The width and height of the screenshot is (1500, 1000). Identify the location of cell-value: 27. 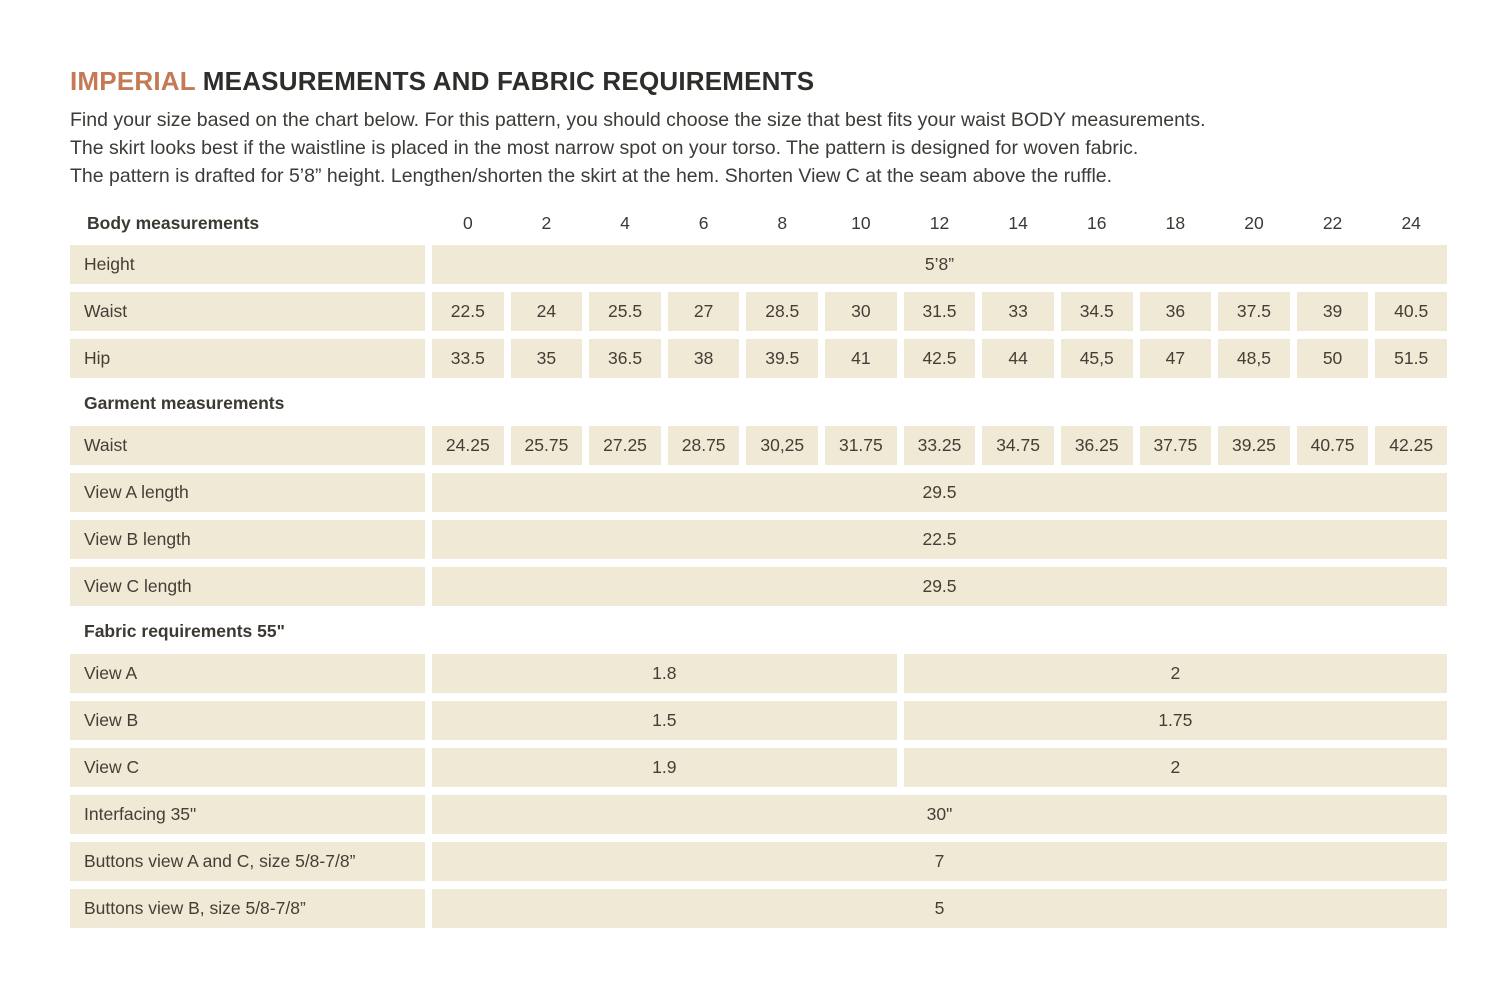
(703, 311).